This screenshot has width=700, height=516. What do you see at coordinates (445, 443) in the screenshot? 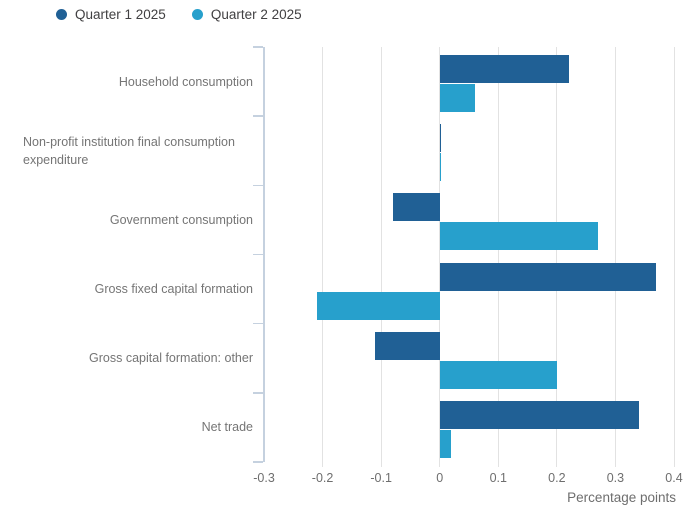
I see `bar-series2-cat6` at bounding box center [445, 443].